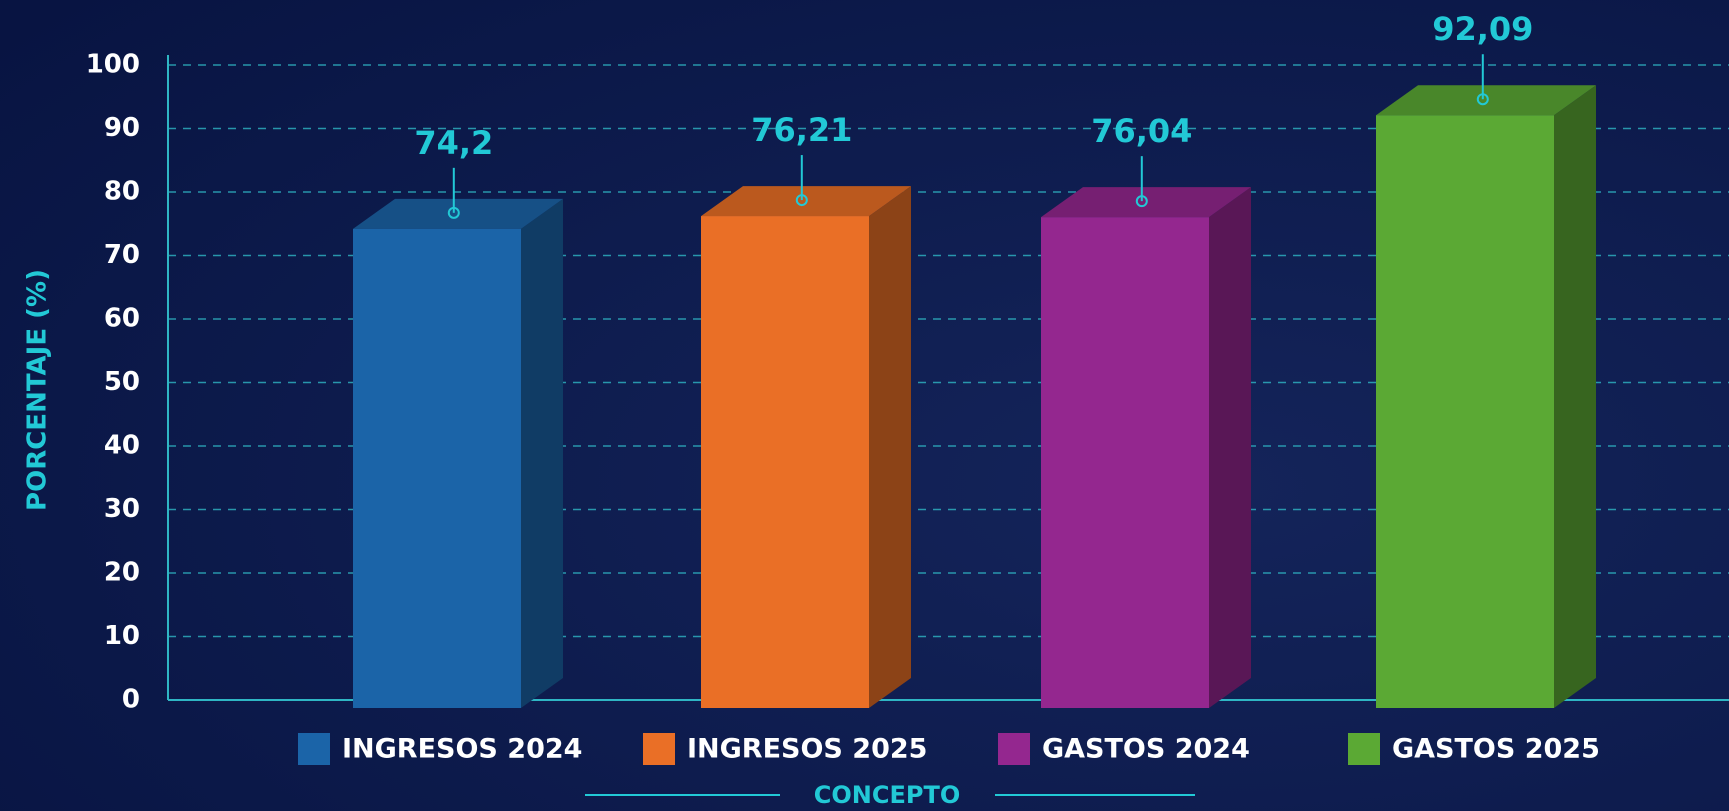 The width and height of the screenshot is (1729, 811). Describe the element at coordinates (1146, 749) in the screenshot. I see `legend-label: GASTOS 2024` at that location.